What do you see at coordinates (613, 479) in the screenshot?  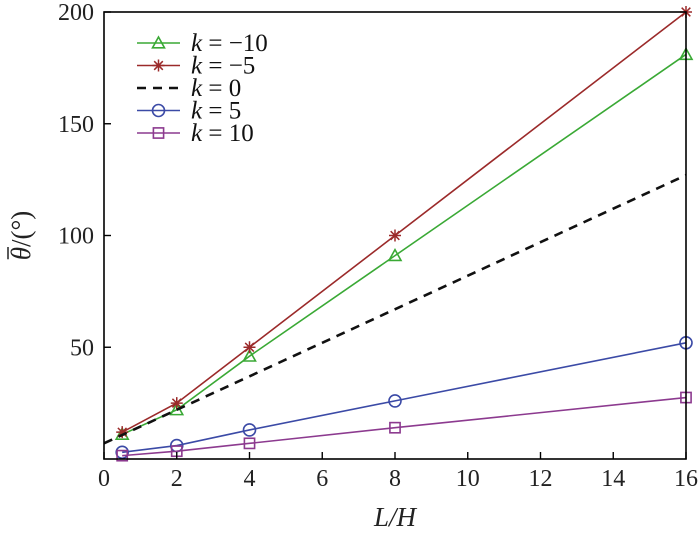 I see `x-tick-label: 14` at bounding box center [613, 479].